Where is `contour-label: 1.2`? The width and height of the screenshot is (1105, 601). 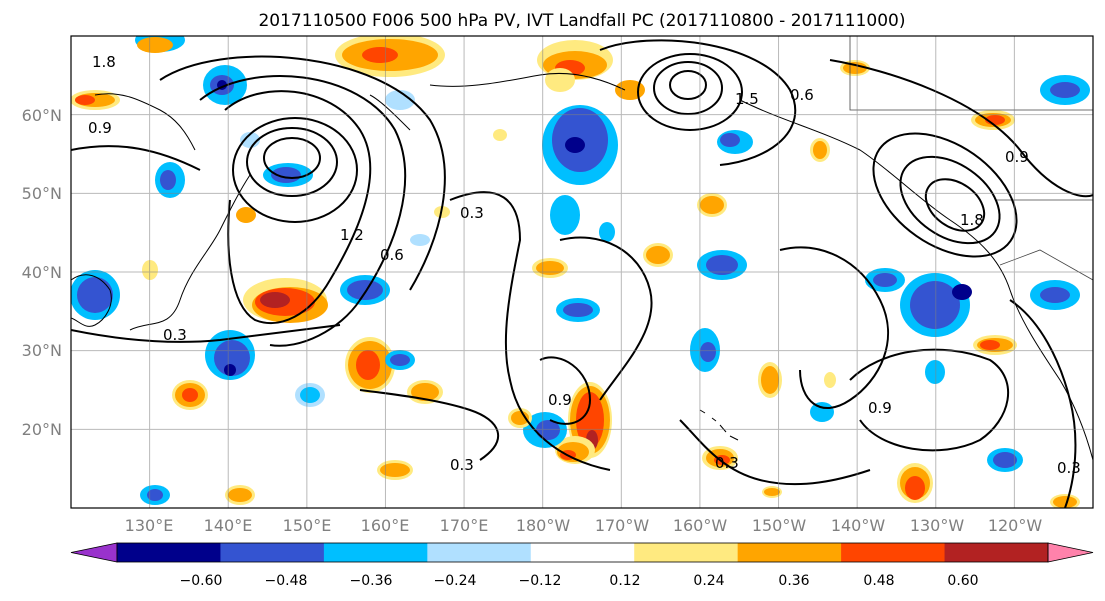
contour-label: 1.2 is located at coordinates (352, 235).